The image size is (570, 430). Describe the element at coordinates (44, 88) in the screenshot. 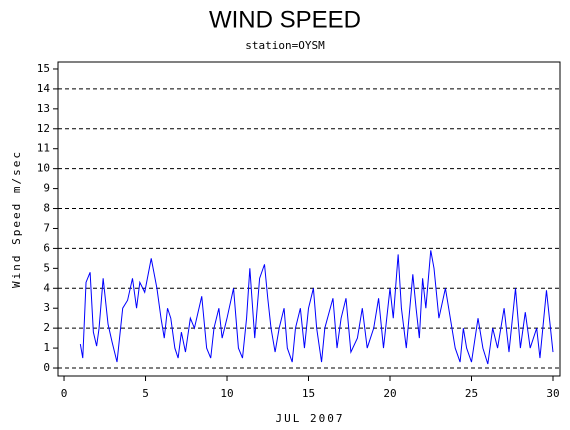

I see `y-tick-label: 14` at that location.